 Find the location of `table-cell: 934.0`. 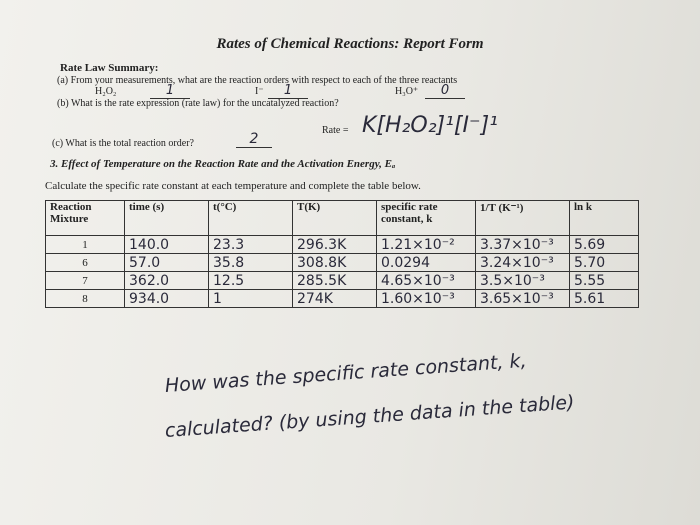

table-cell: 934.0 is located at coordinates (166, 298).